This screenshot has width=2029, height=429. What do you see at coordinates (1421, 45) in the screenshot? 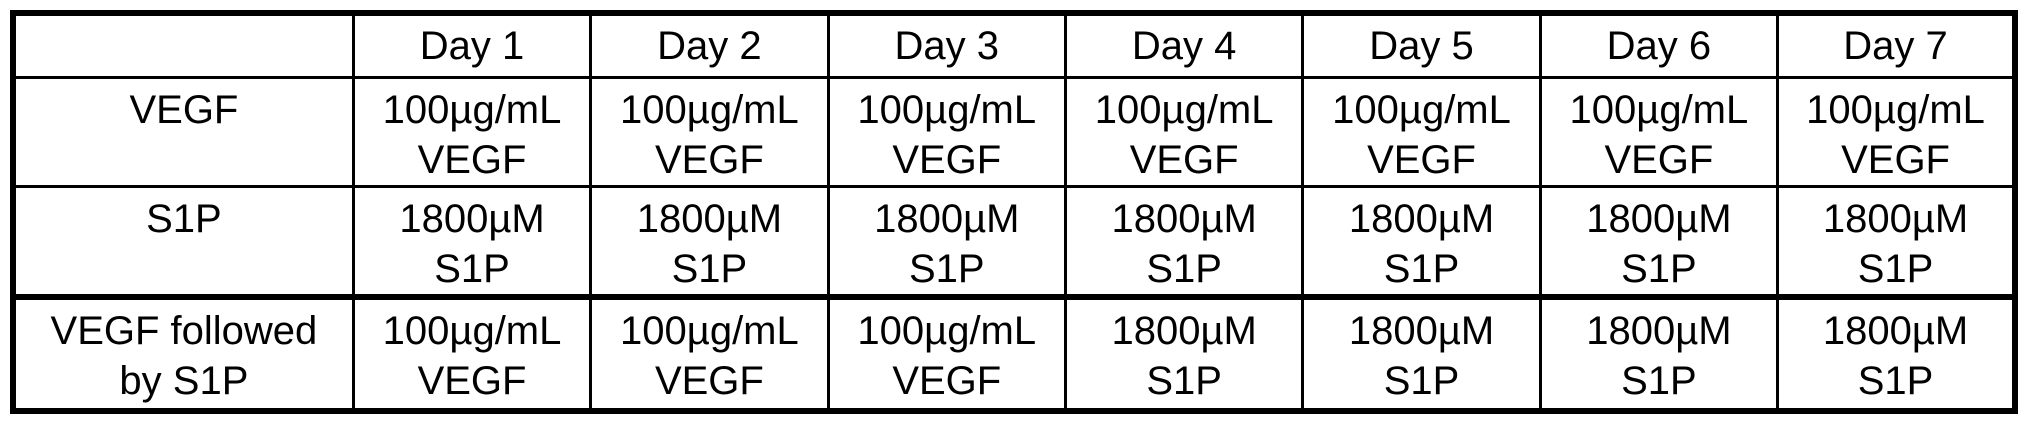
I see `column-header-day-5: Day 5` at bounding box center [1421, 45].